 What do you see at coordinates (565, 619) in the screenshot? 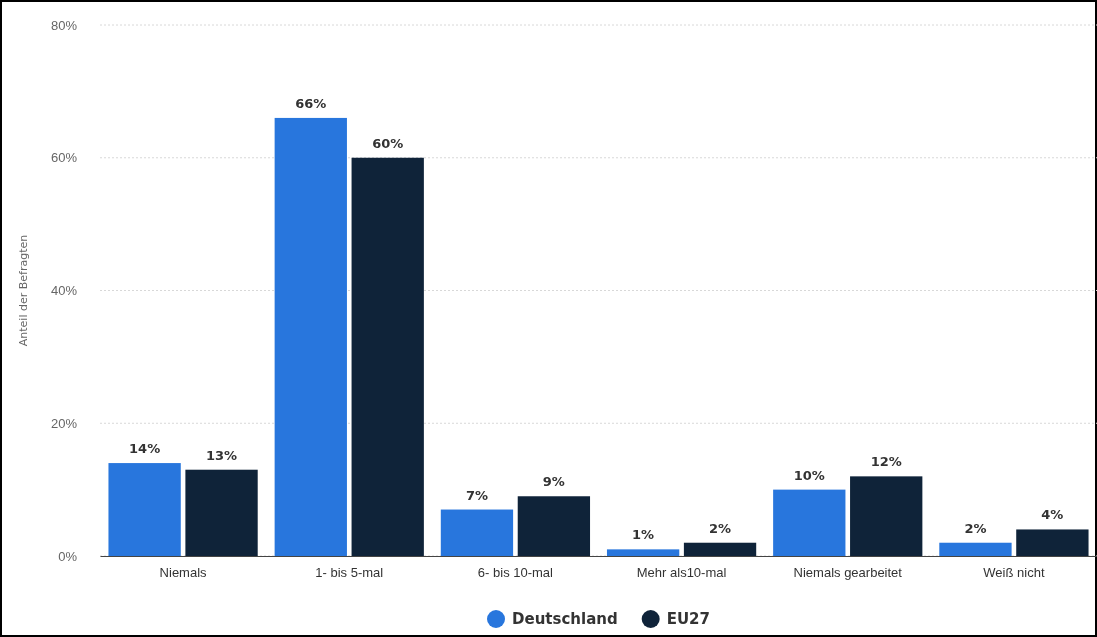
I see `legend-label: Deutschland` at bounding box center [565, 619].